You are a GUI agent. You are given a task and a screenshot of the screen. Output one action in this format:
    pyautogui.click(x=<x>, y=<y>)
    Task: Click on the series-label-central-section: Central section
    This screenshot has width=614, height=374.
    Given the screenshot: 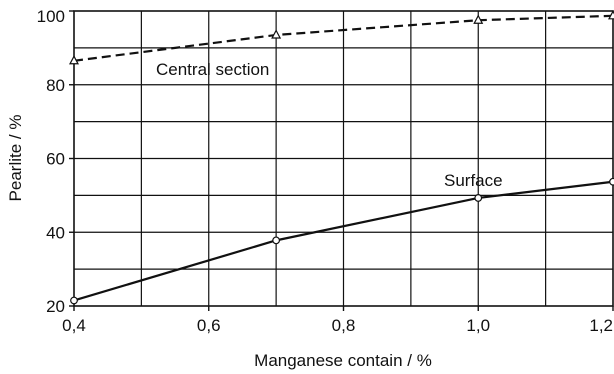 What is the action you would take?
    pyautogui.click(x=212, y=69)
    